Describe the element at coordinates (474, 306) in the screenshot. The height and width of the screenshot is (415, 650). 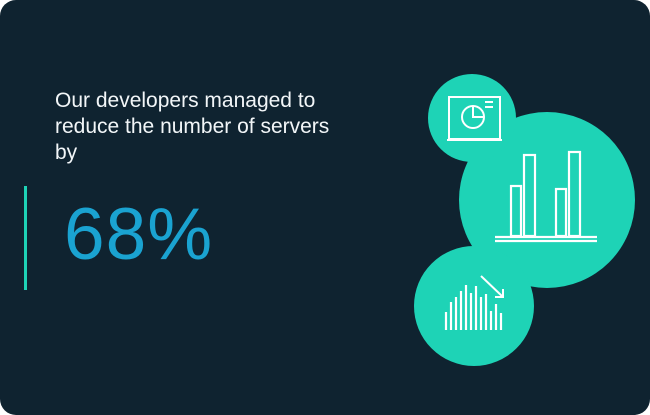
I see `decreasing-histogram-icon` at that location.